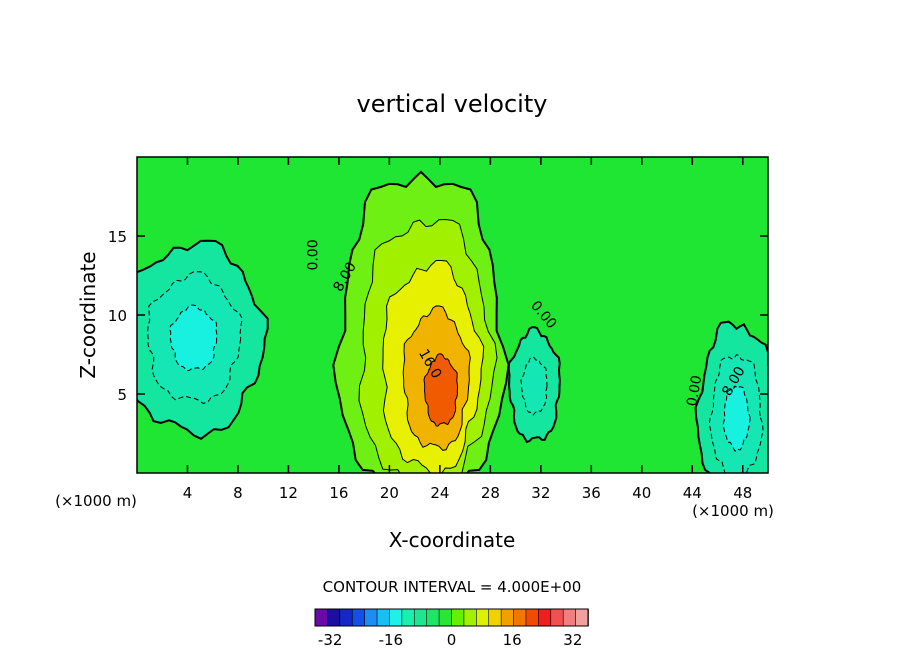  What do you see at coordinates (389, 493) in the screenshot?
I see `x-tick-label-20: 20` at bounding box center [389, 493].